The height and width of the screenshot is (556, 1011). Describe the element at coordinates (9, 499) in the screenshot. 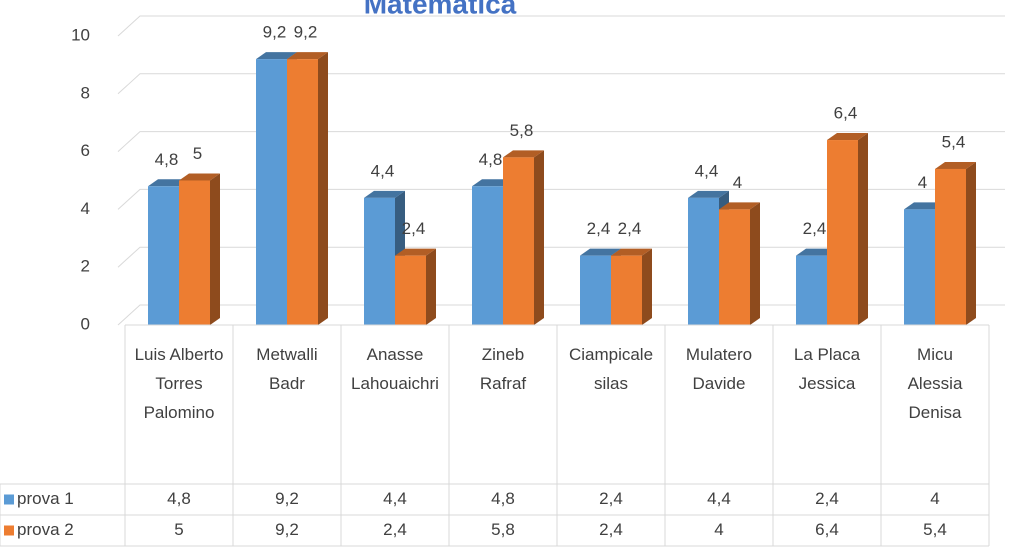

I see `legend-swatch` at that location.